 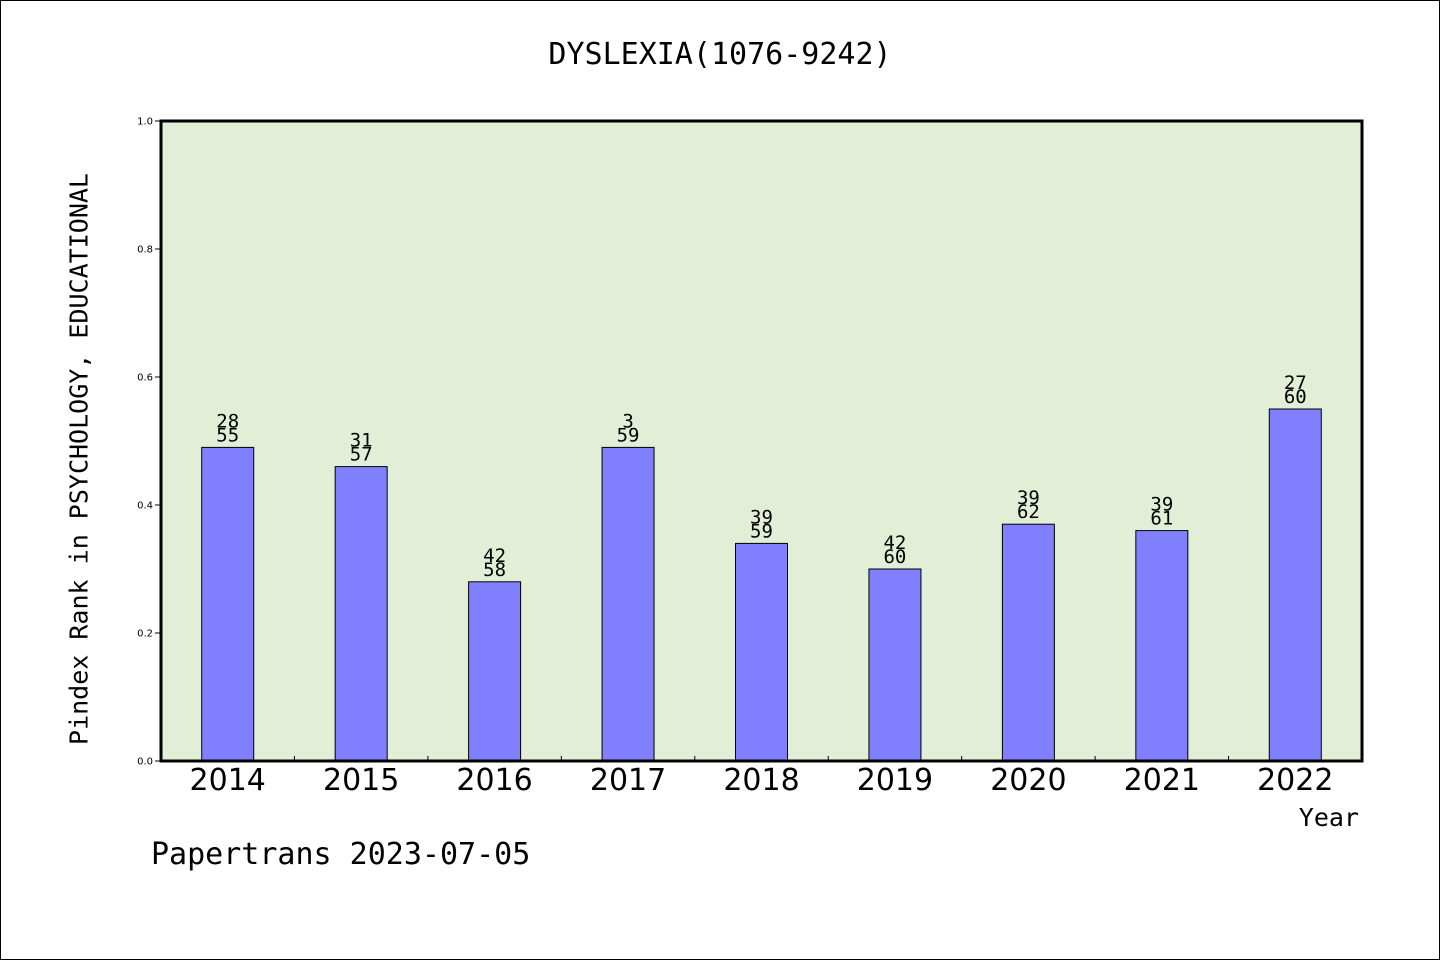 I want to click on bar-2016, so click(x=495, y=671).